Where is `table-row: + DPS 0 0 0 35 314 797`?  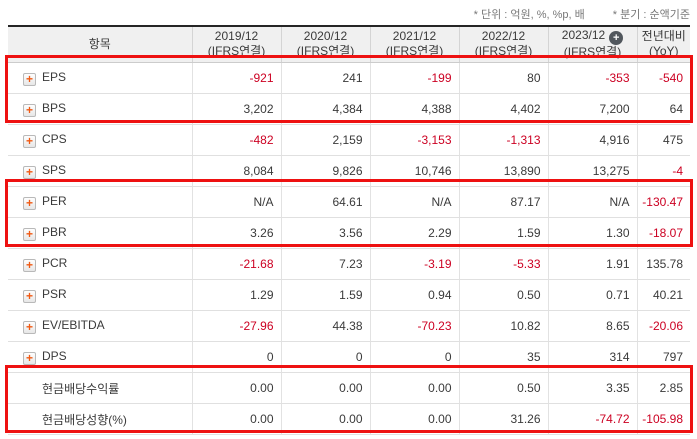
table-row: + DPS 0 0 0 35 314 797 is located at coordinates (349, 357).